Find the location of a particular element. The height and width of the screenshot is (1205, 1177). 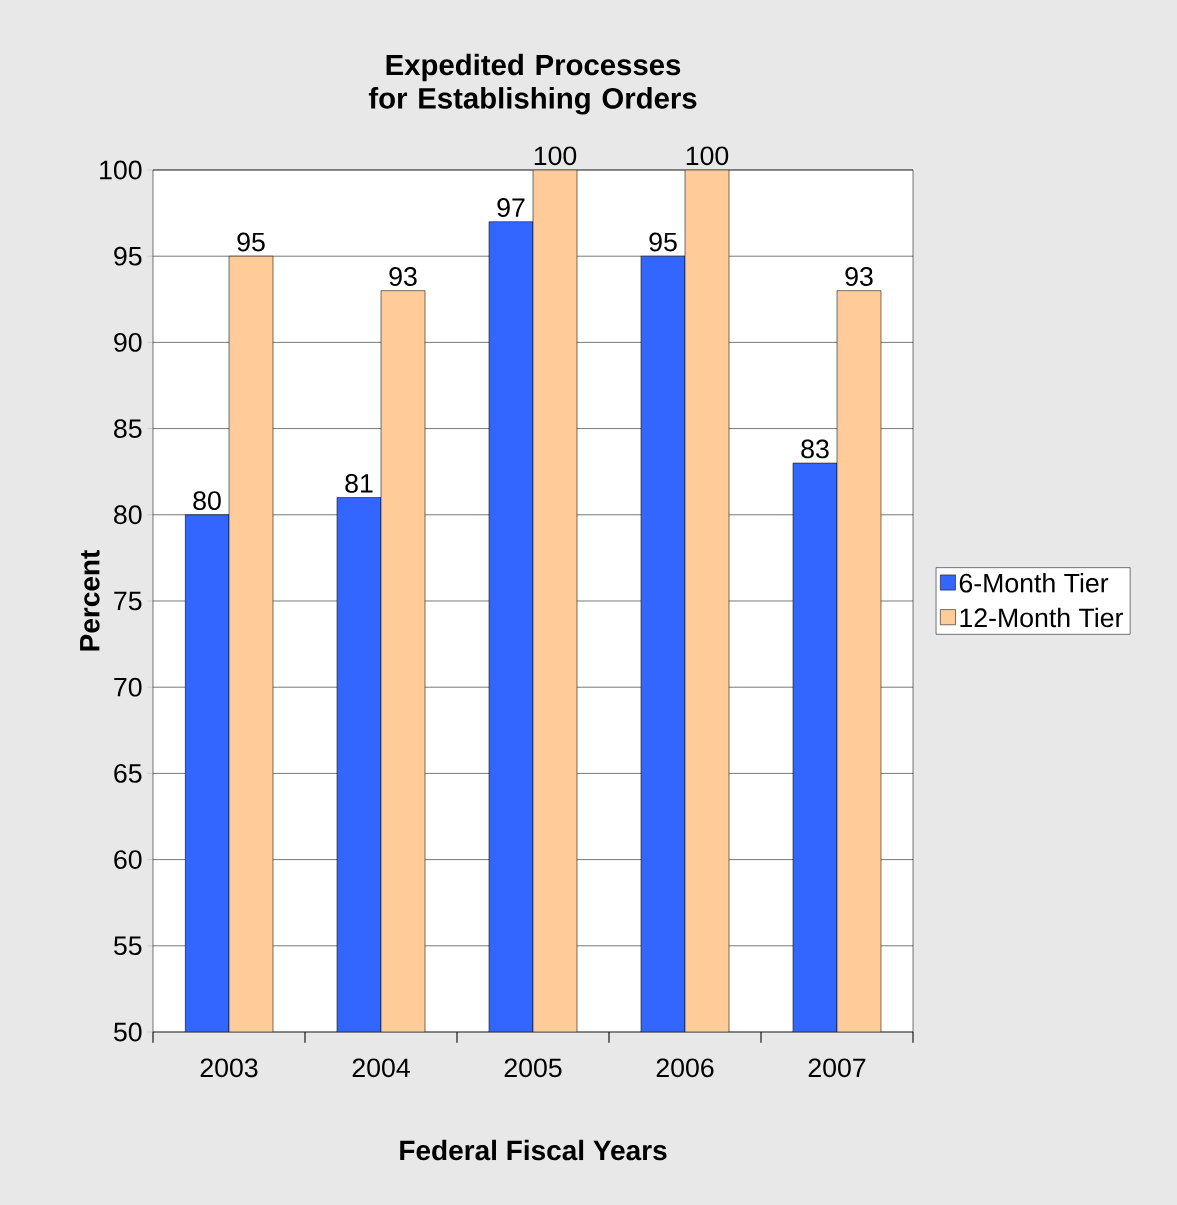

x-tick-label: 2007 is located at coordinates (837, 1068).